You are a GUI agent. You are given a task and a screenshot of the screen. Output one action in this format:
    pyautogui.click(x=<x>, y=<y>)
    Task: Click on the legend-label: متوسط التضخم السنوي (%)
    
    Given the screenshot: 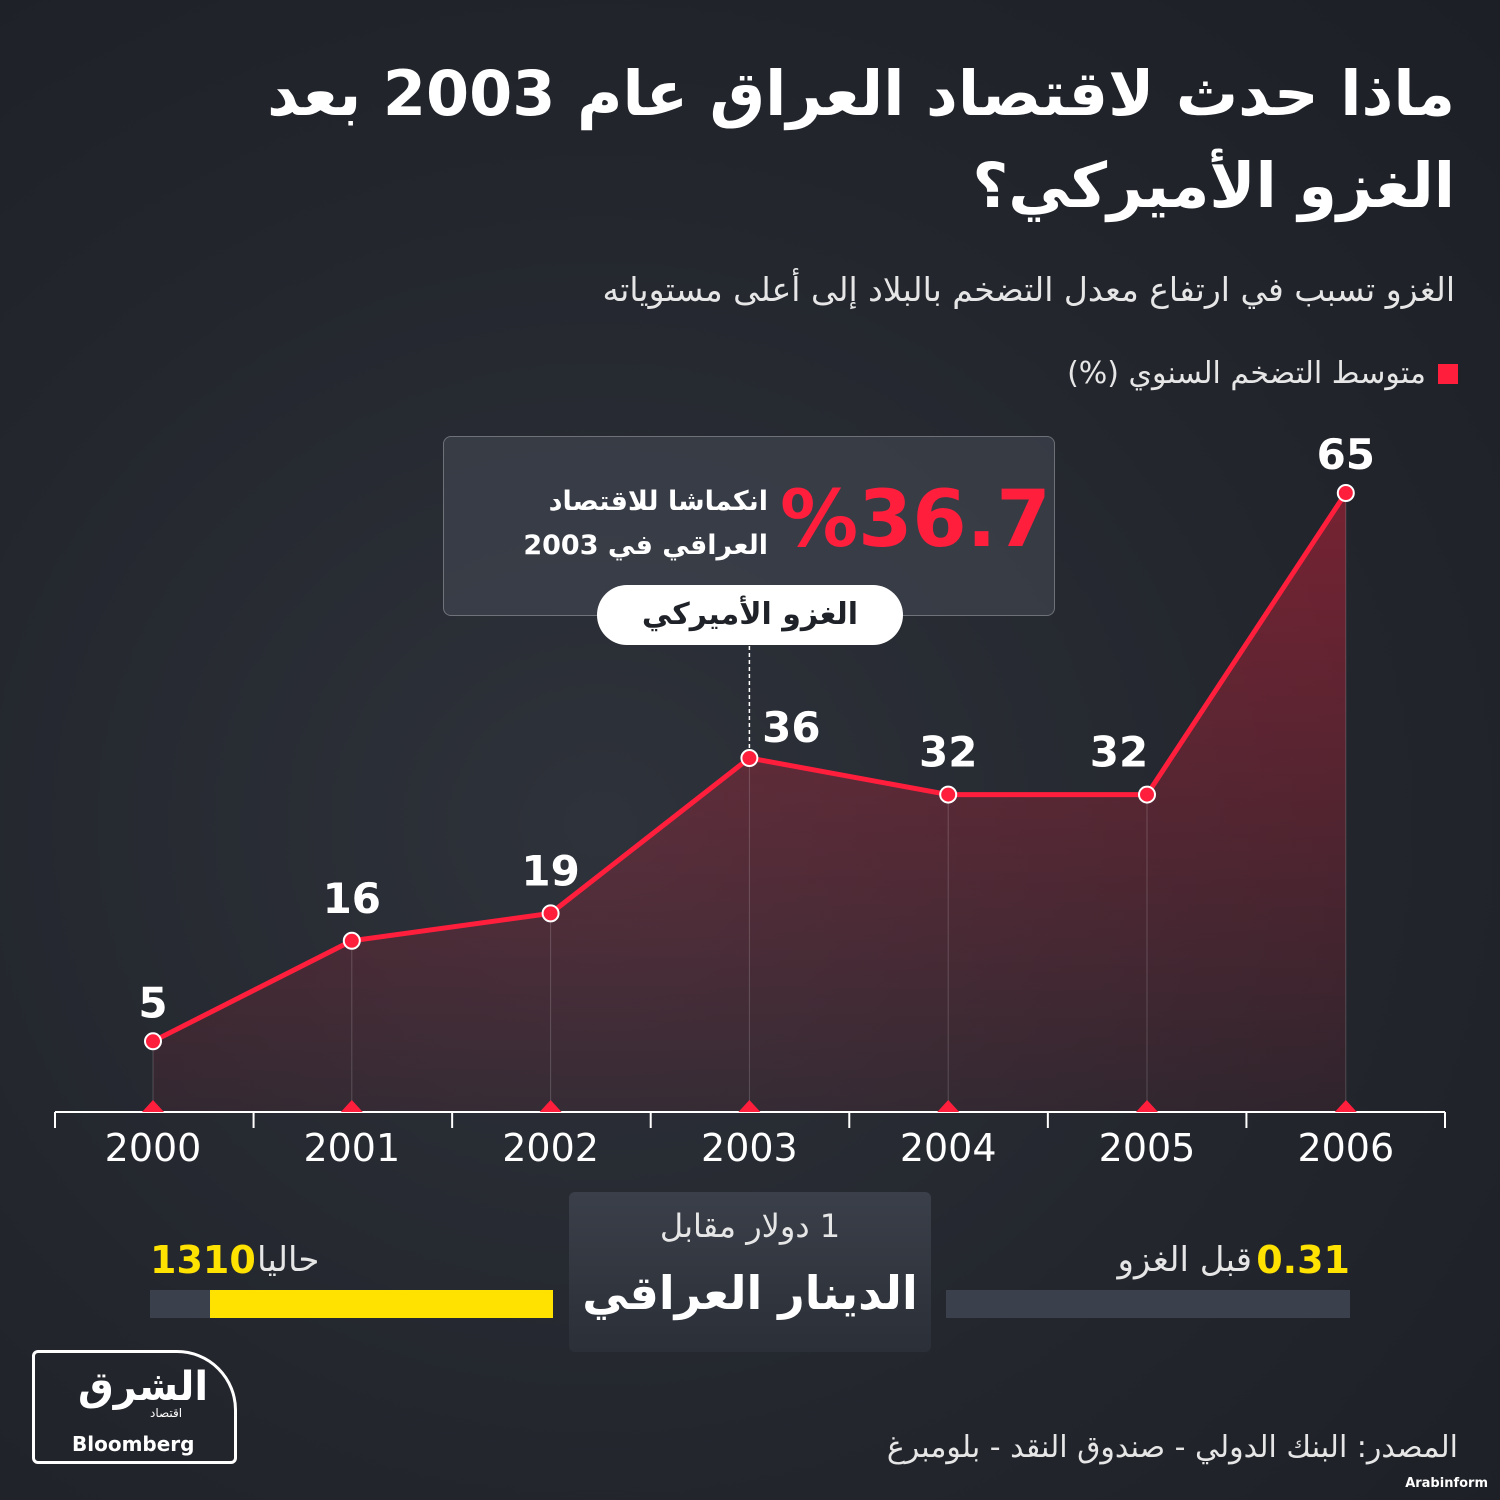 What is the action you would take?
    pyautogui.click(x=1246, y=373)
    